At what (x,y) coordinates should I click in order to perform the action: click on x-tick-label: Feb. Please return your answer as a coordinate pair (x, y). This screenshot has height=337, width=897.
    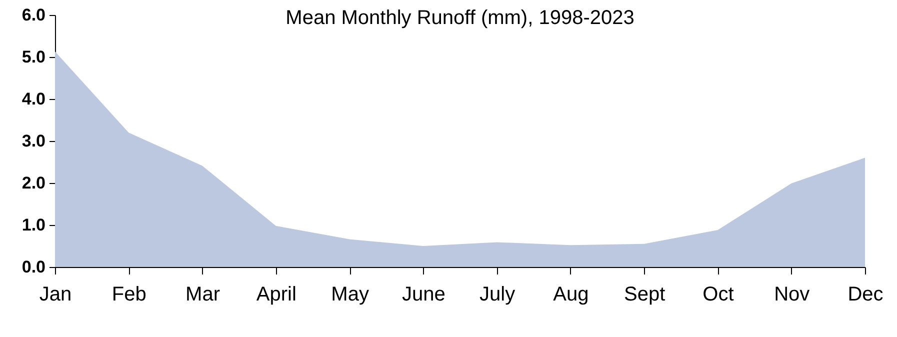
    Looking at the image, I should click on (129, 295).